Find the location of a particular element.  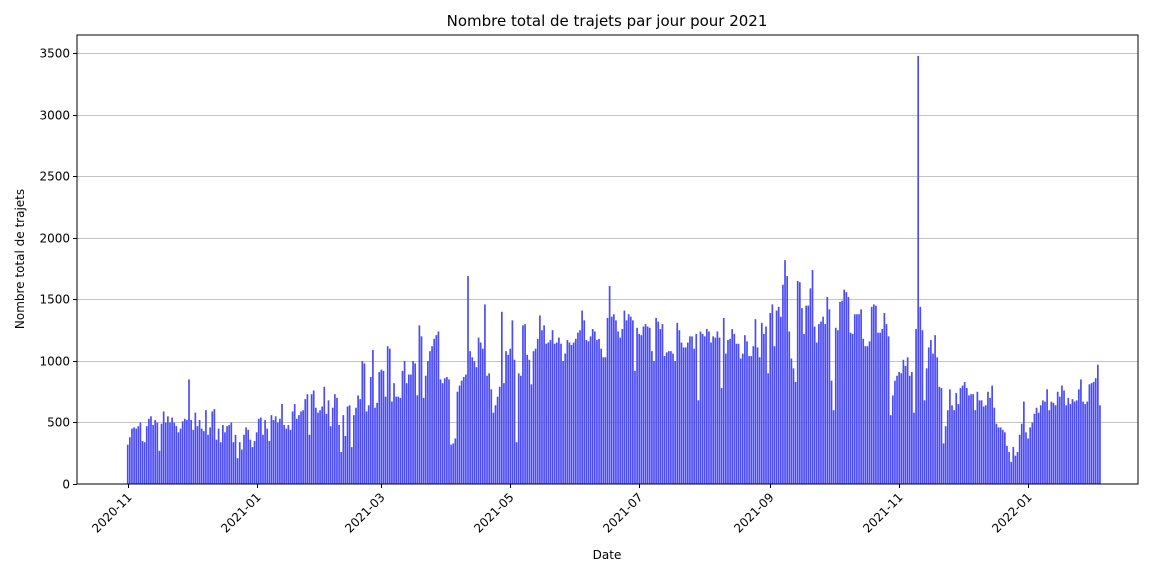

x-axis-label: Date is located at coordinates (607, 555).